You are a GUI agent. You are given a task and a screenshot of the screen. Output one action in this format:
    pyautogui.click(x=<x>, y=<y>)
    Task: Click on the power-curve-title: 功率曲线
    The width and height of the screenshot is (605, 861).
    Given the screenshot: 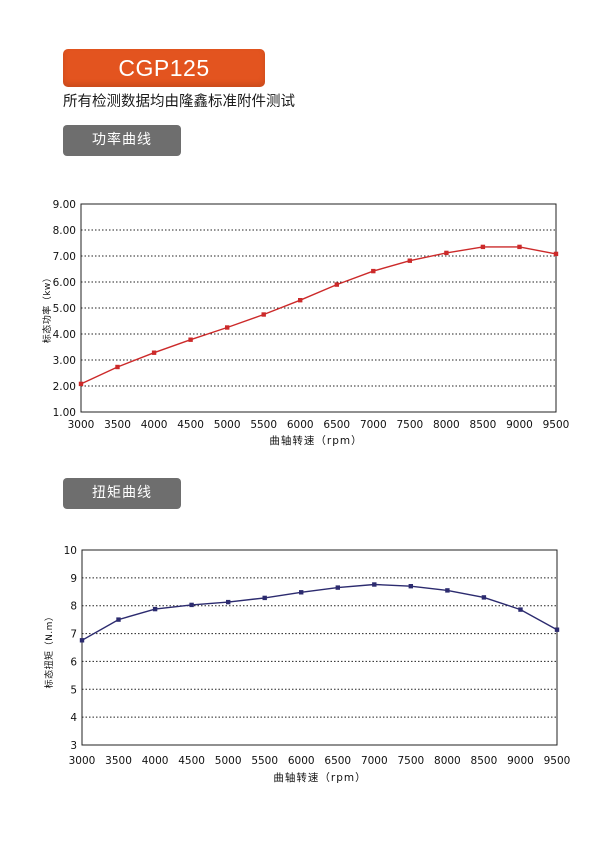 What is the action you would take?
    pyautogui.click(x=122, y=140)
    